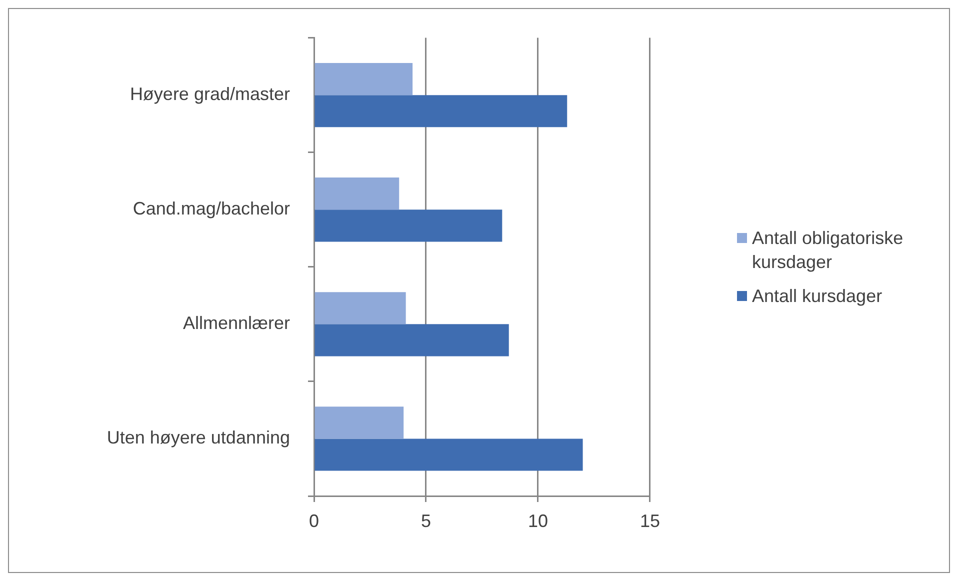  Describe the element at coordinates (198, 438) in the screenshot. I see `y-tick-label: Uten høyere utdanning` at that location.